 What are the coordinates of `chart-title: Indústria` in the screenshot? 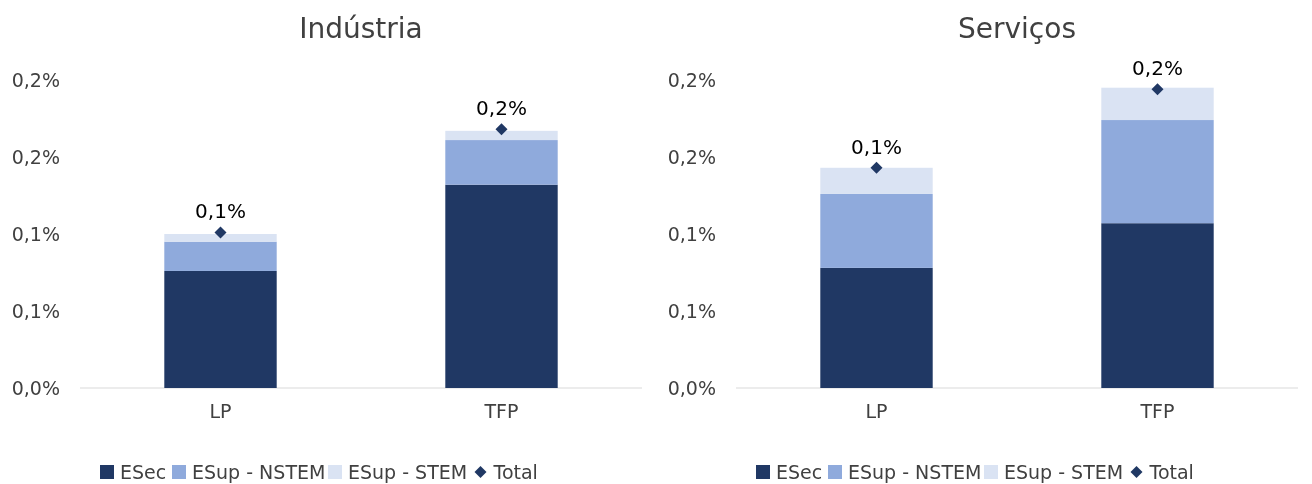 It's located at (361, 28).